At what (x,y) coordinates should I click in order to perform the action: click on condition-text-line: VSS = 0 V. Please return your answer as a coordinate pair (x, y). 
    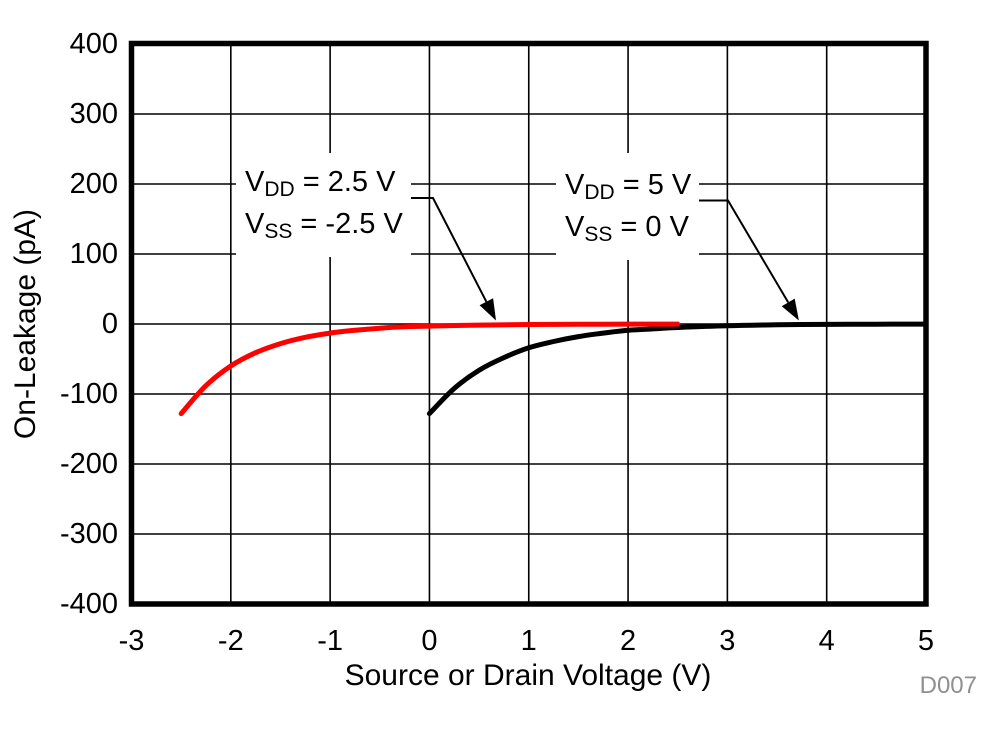
    Looking at the image, I should click on (628, 231).